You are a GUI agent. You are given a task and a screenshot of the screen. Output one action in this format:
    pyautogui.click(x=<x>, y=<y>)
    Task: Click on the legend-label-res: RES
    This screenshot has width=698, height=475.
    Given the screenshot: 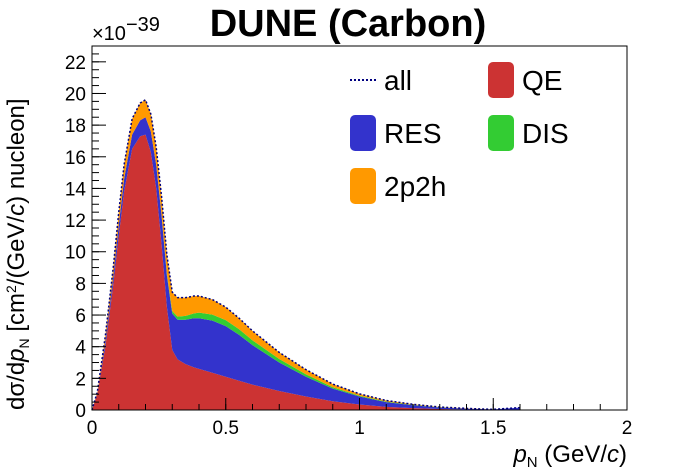 What is the action you would take?
    pyautogui.click(x=413, y=133)
    